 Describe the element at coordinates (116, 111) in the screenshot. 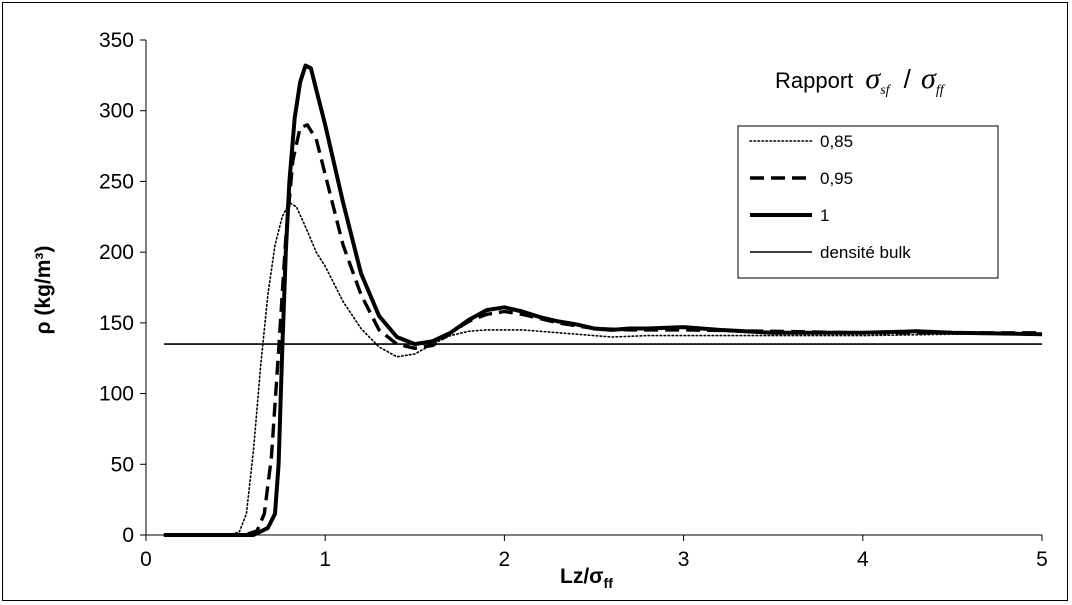

I see `y-tick-label: 300` at that location.